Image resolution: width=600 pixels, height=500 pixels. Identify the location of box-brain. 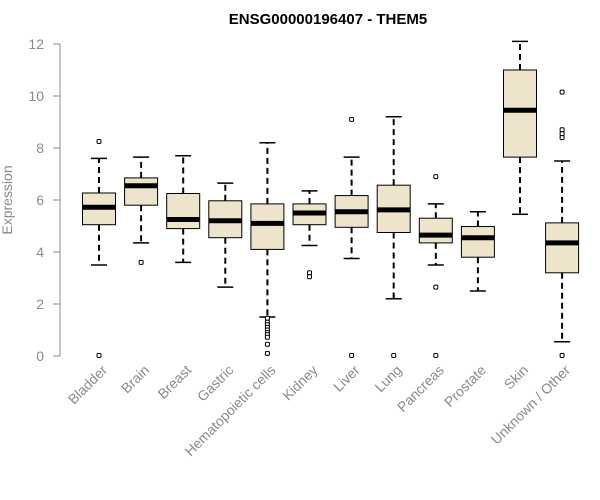
(141, 210).